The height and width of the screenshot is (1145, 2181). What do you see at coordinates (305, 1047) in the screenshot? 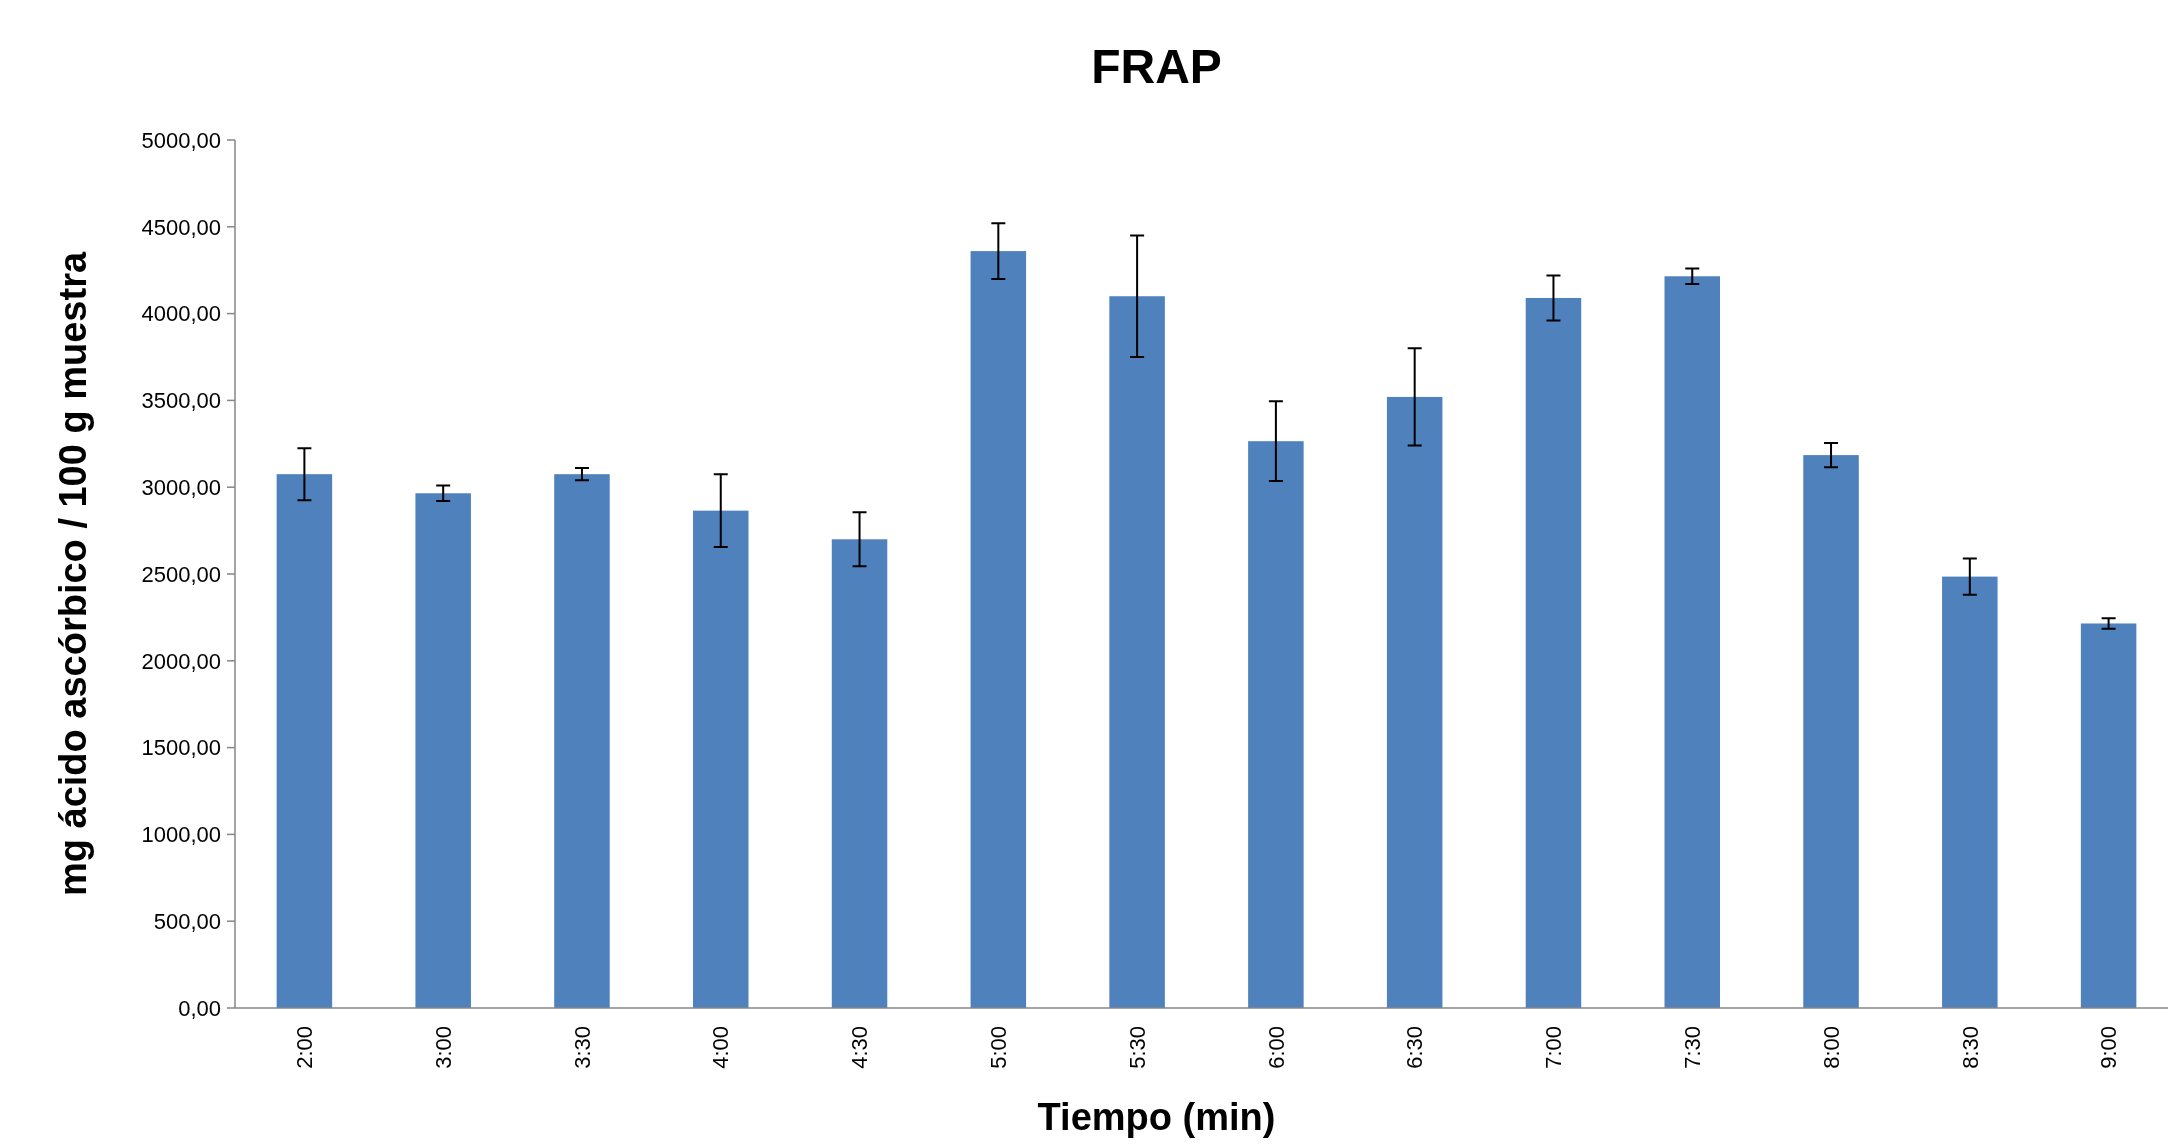
I see `x-tick-label: 2:00` at bounding box center [305, 1047].